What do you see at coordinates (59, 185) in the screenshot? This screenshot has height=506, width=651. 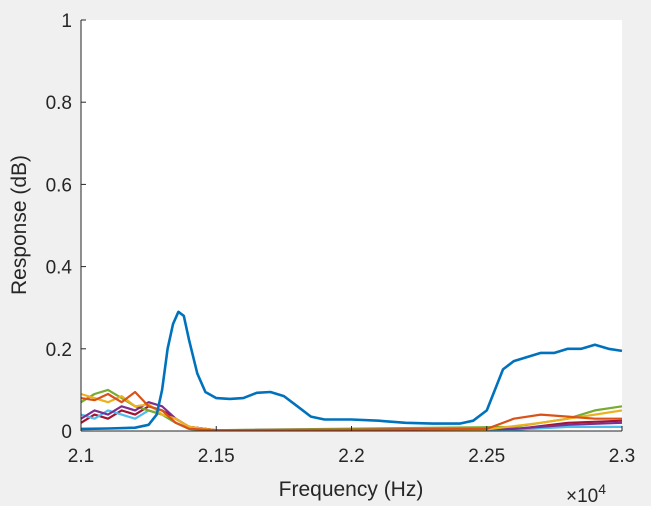 I see `y-tick-label: 0.6` at bounding box center [59, 185].